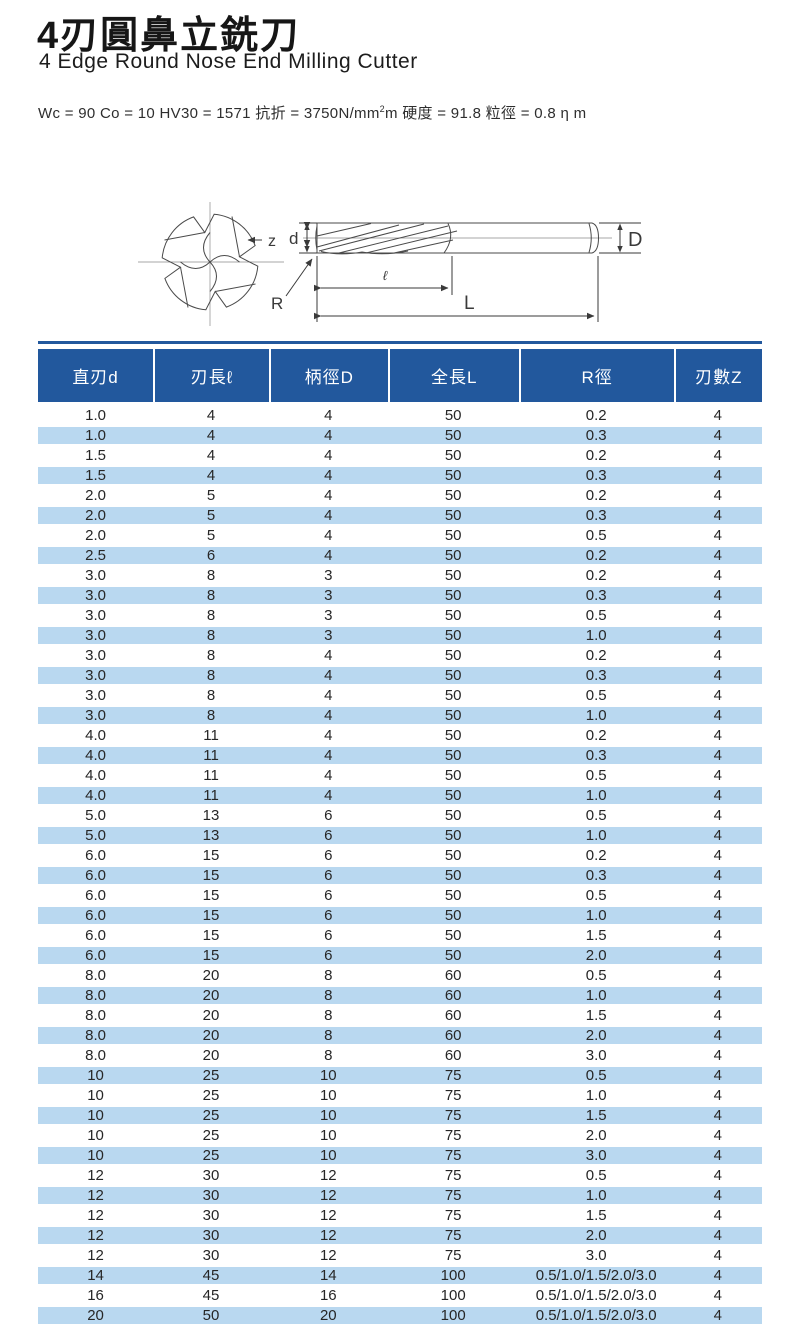 The width and height of the screenshot is (800, 1331). Describe the element at coordinates (328, 1295) in the screenshot. I see `table-cell: 16` at that location.